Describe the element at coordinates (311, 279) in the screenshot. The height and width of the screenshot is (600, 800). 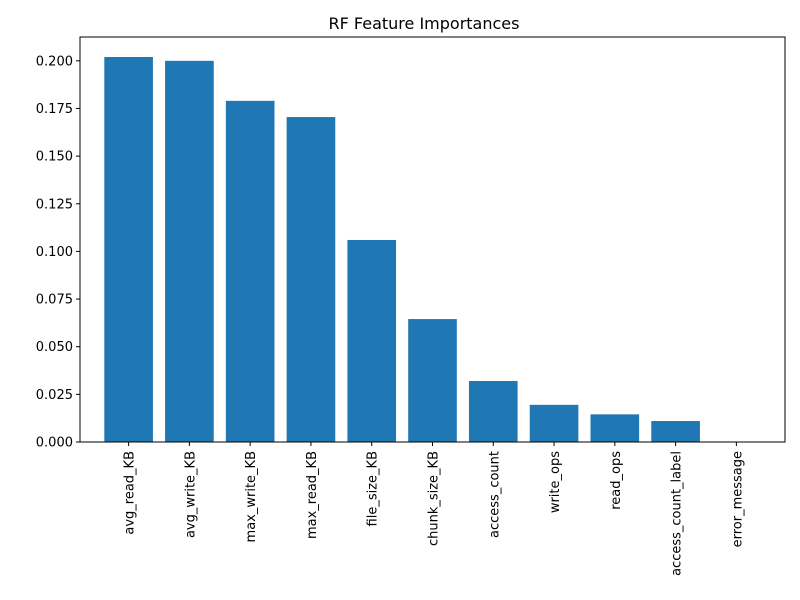
I see `bar-max_read_KB` at that location.